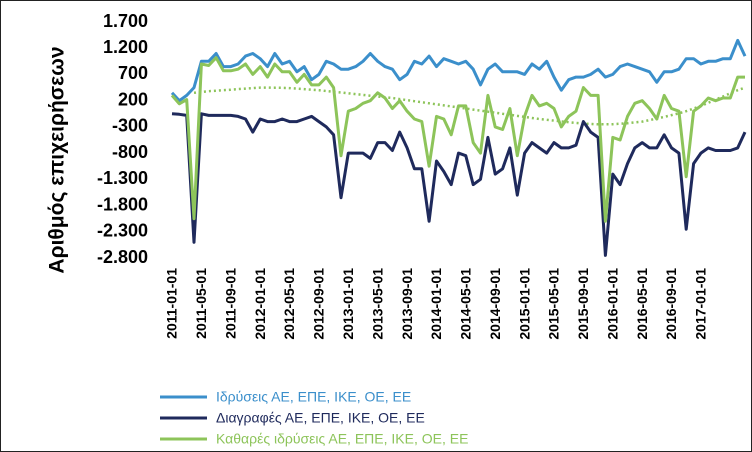 Image resolution: width=752 pixels, height=452 pixels. What do you see at coordinates (125, 47) in the screenshot?
I see `y-tick-label: 1.200` at bounding box center [125, 47].